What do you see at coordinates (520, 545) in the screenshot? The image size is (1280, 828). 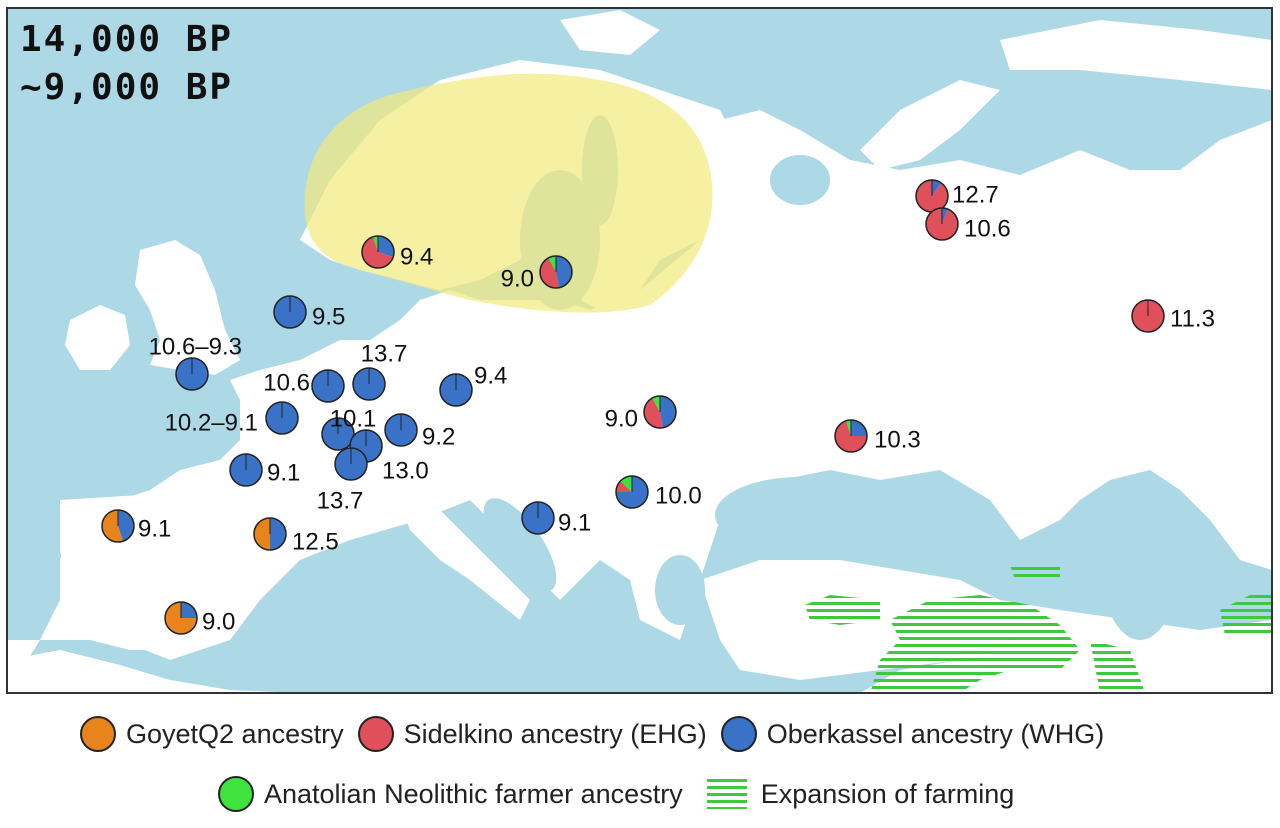 I see `adriatic-sea` at bounding box center [520, 545].